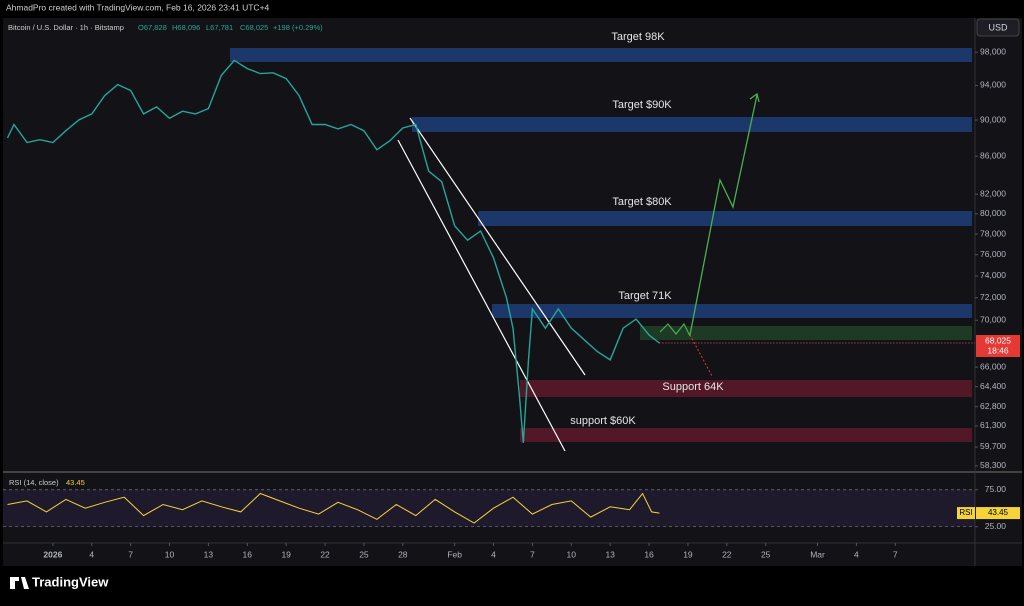 The height and width of the screenshot is (606, 1024). Describe the element at coordinates (34, 482) in the screenshot. I see `rsi-title: RSI (14, close)` at that location.